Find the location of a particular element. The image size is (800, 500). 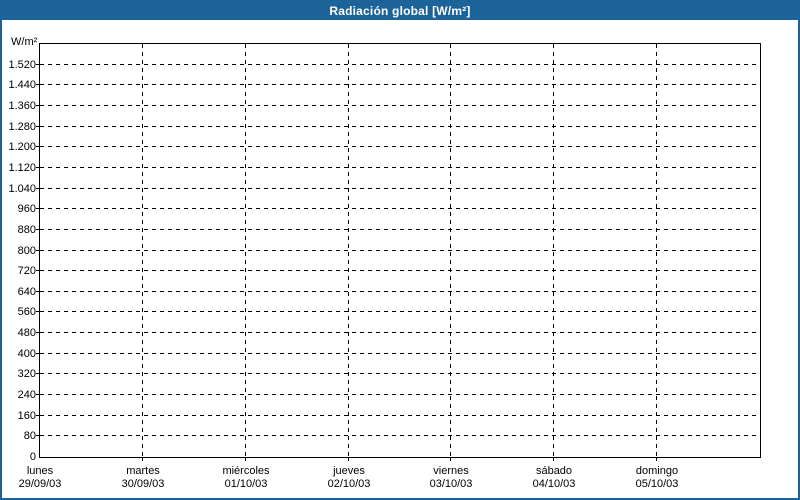

y-axis-tick-label: 480 is located at coordinates (26, 333).